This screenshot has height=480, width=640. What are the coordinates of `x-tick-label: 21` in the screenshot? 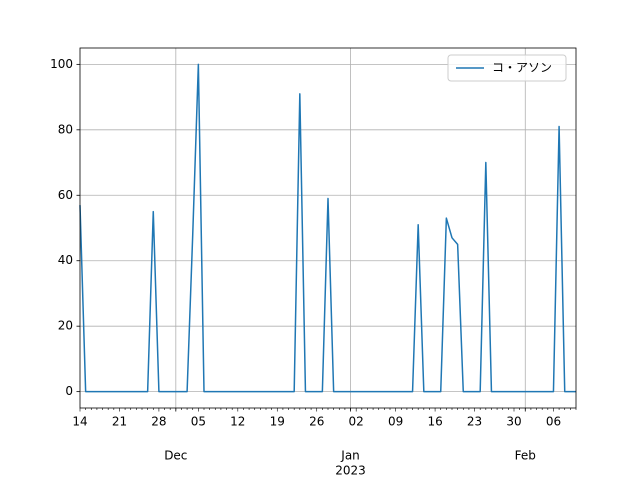 It's located at (119, 422).